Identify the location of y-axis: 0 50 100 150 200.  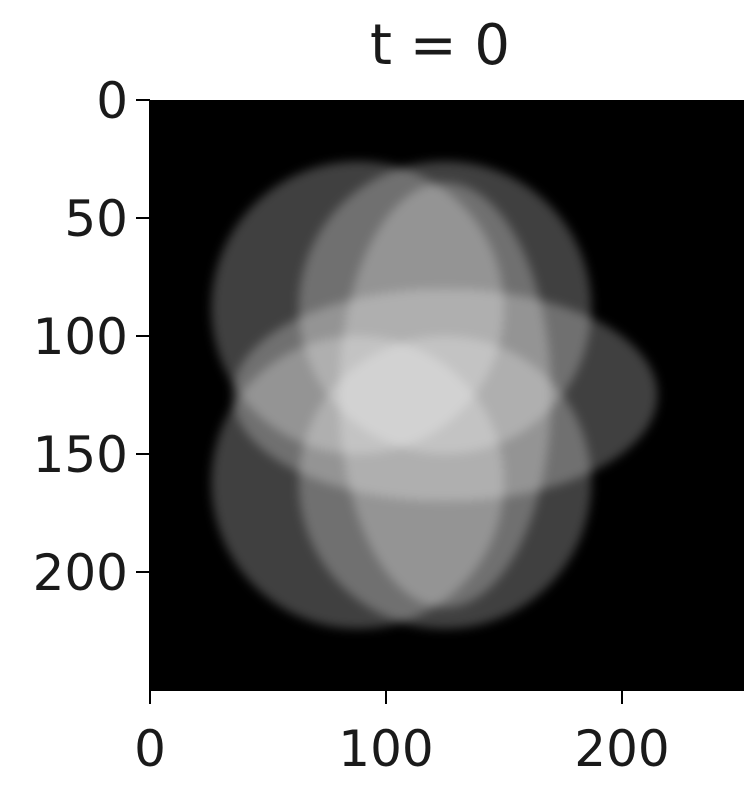
(92, 381).